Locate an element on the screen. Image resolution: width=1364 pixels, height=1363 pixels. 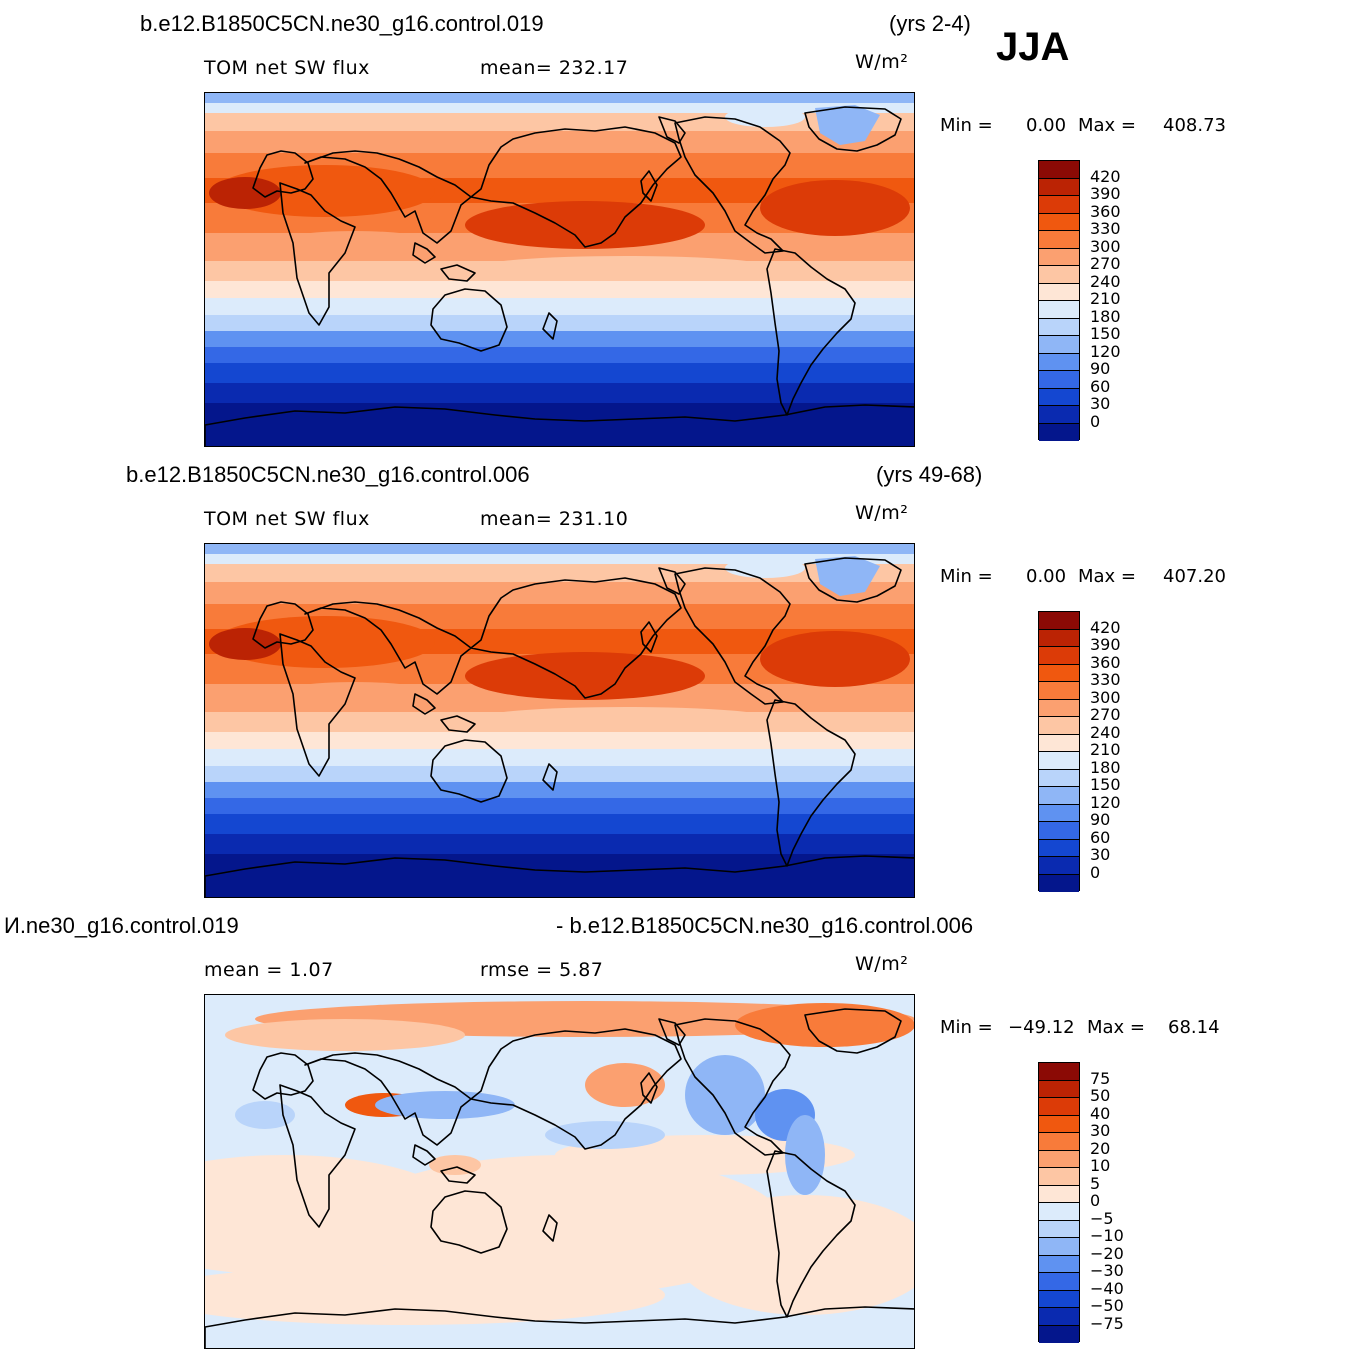
colorbar-tick-label: 360 is located at coordinates (1105, 662).